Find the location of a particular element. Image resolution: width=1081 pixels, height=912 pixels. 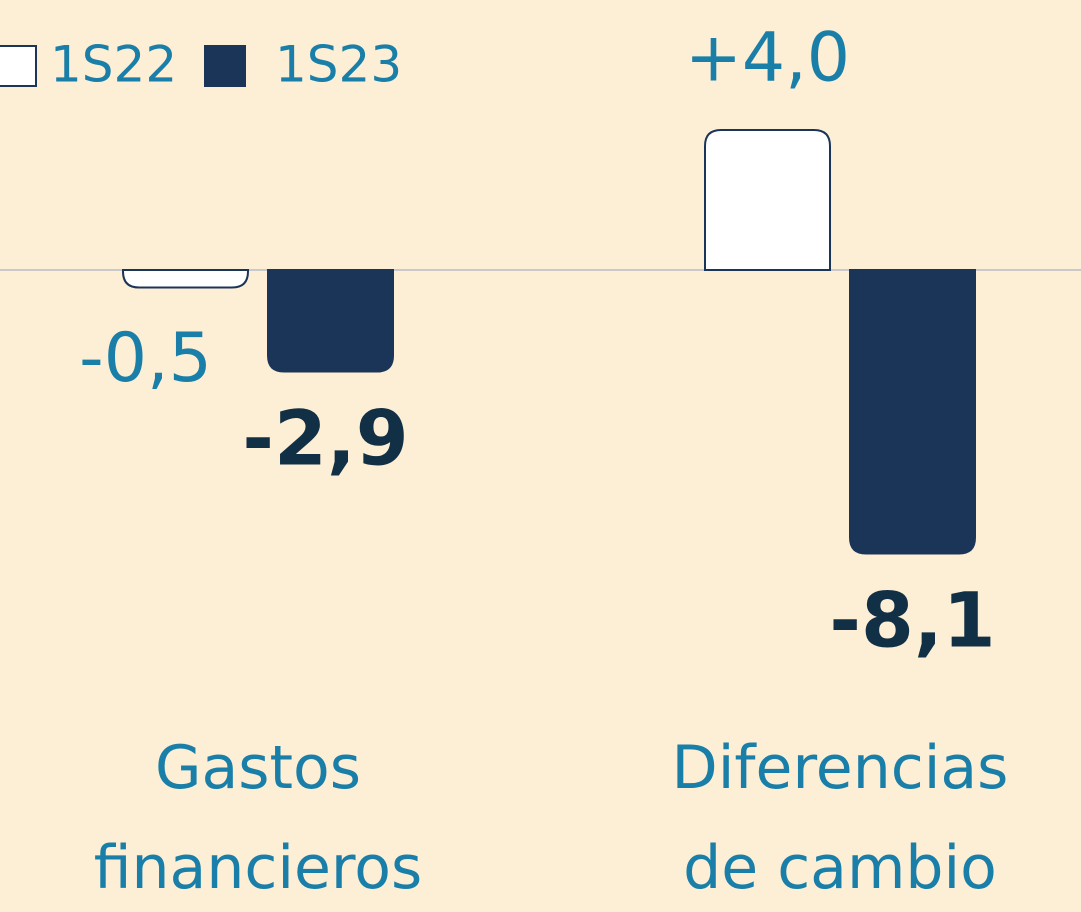

value-label: -8,1 is located at coordinates (912, 619).